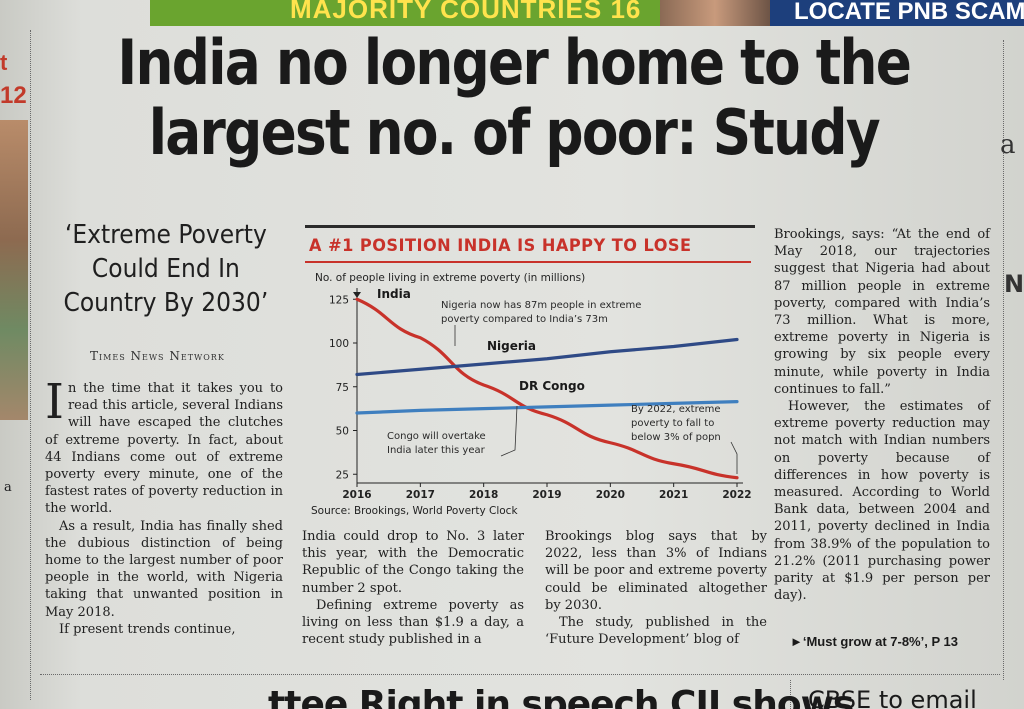  What do you see at coordinates (1008, 145) in the screenshot?
I see `right-partial-letter-a: a` at bounding box center [1008, 145].